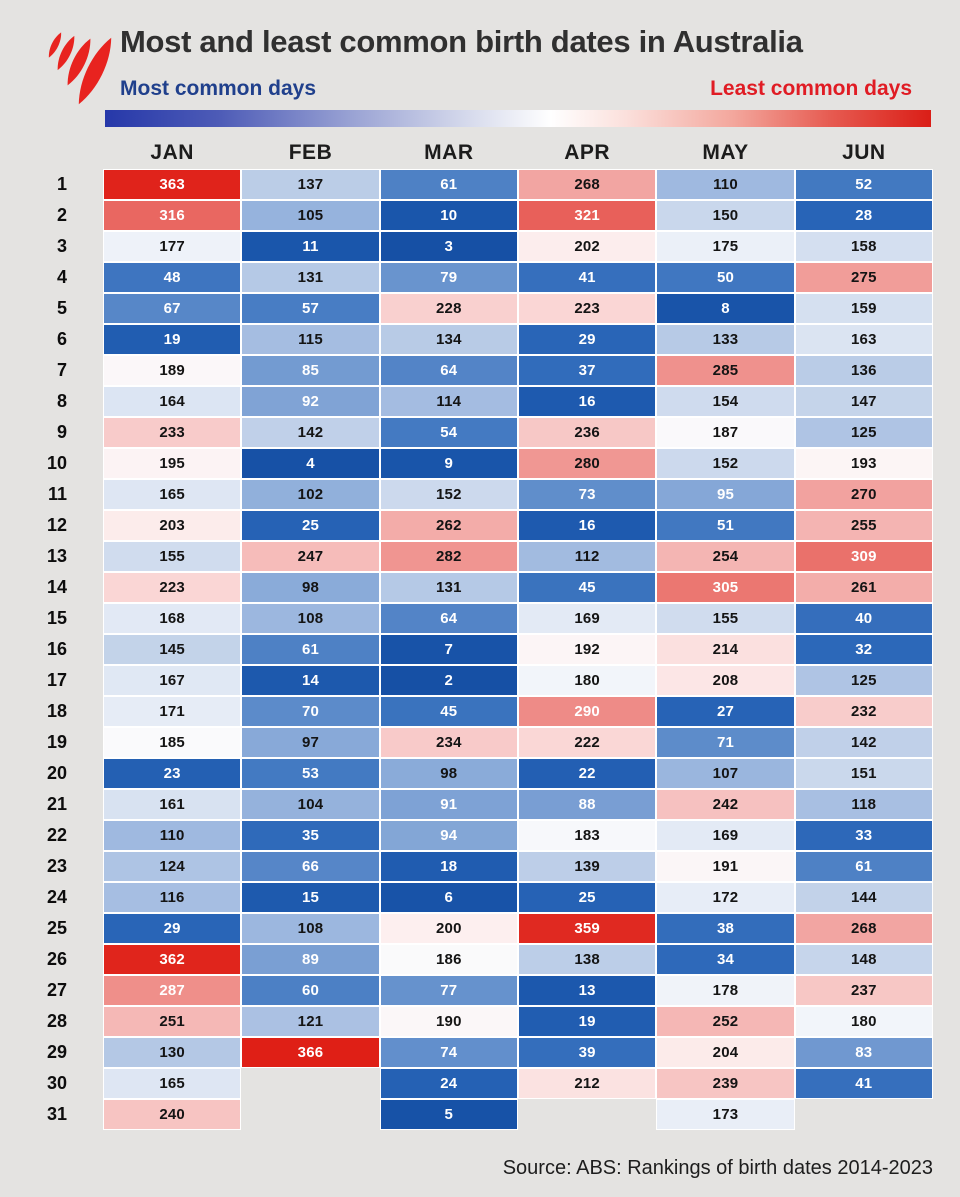 The width and height of the screenshot is (960, 1197). What do you see at coordinates (56, 773) in the screenshot?
I see `row-label-day-20: 20` at bounding box center [56, 773].